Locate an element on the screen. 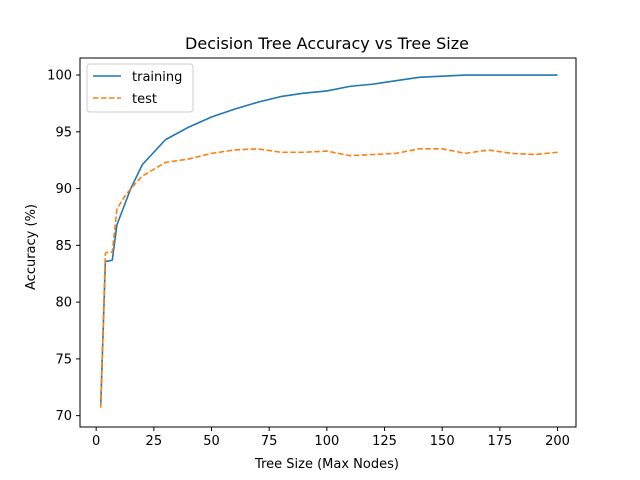 Image resolution: width=640 pixels, height=480 pixels. x-tick-label: 50 is located at coordinates (211, 441).